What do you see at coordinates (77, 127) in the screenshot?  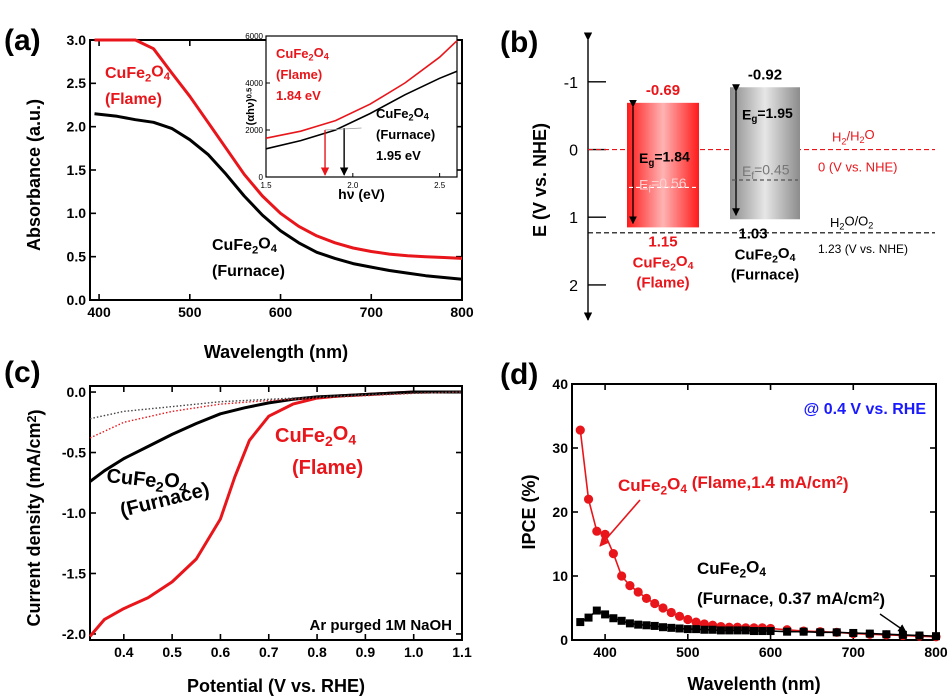 I see `y-tick-label: 2.0` at bounding box center [77, 127].